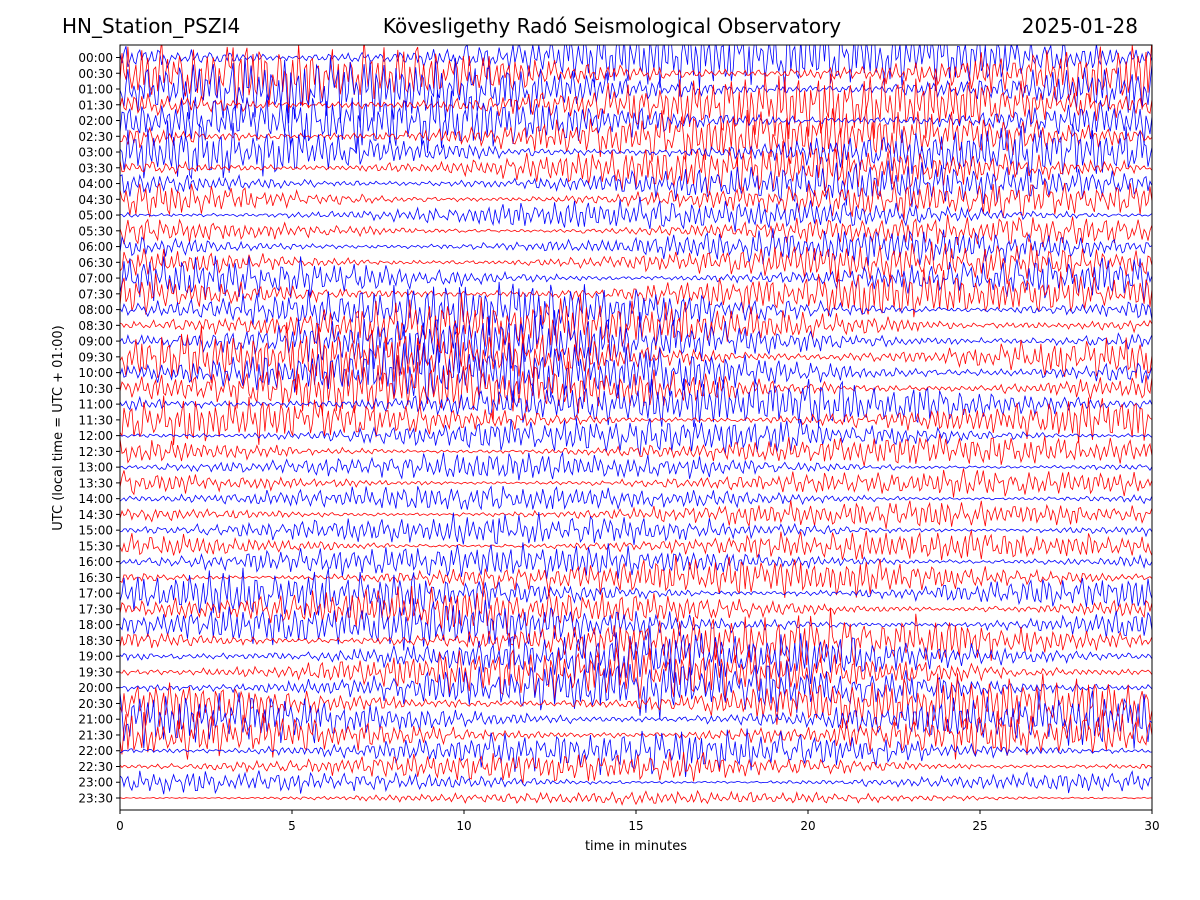 The width and height of the screenshot is (1200, 900). What do you see at coordinates (635, 826) in the screenshot?
I see `x-tick-label: 15` at bounding box center [635, 826].